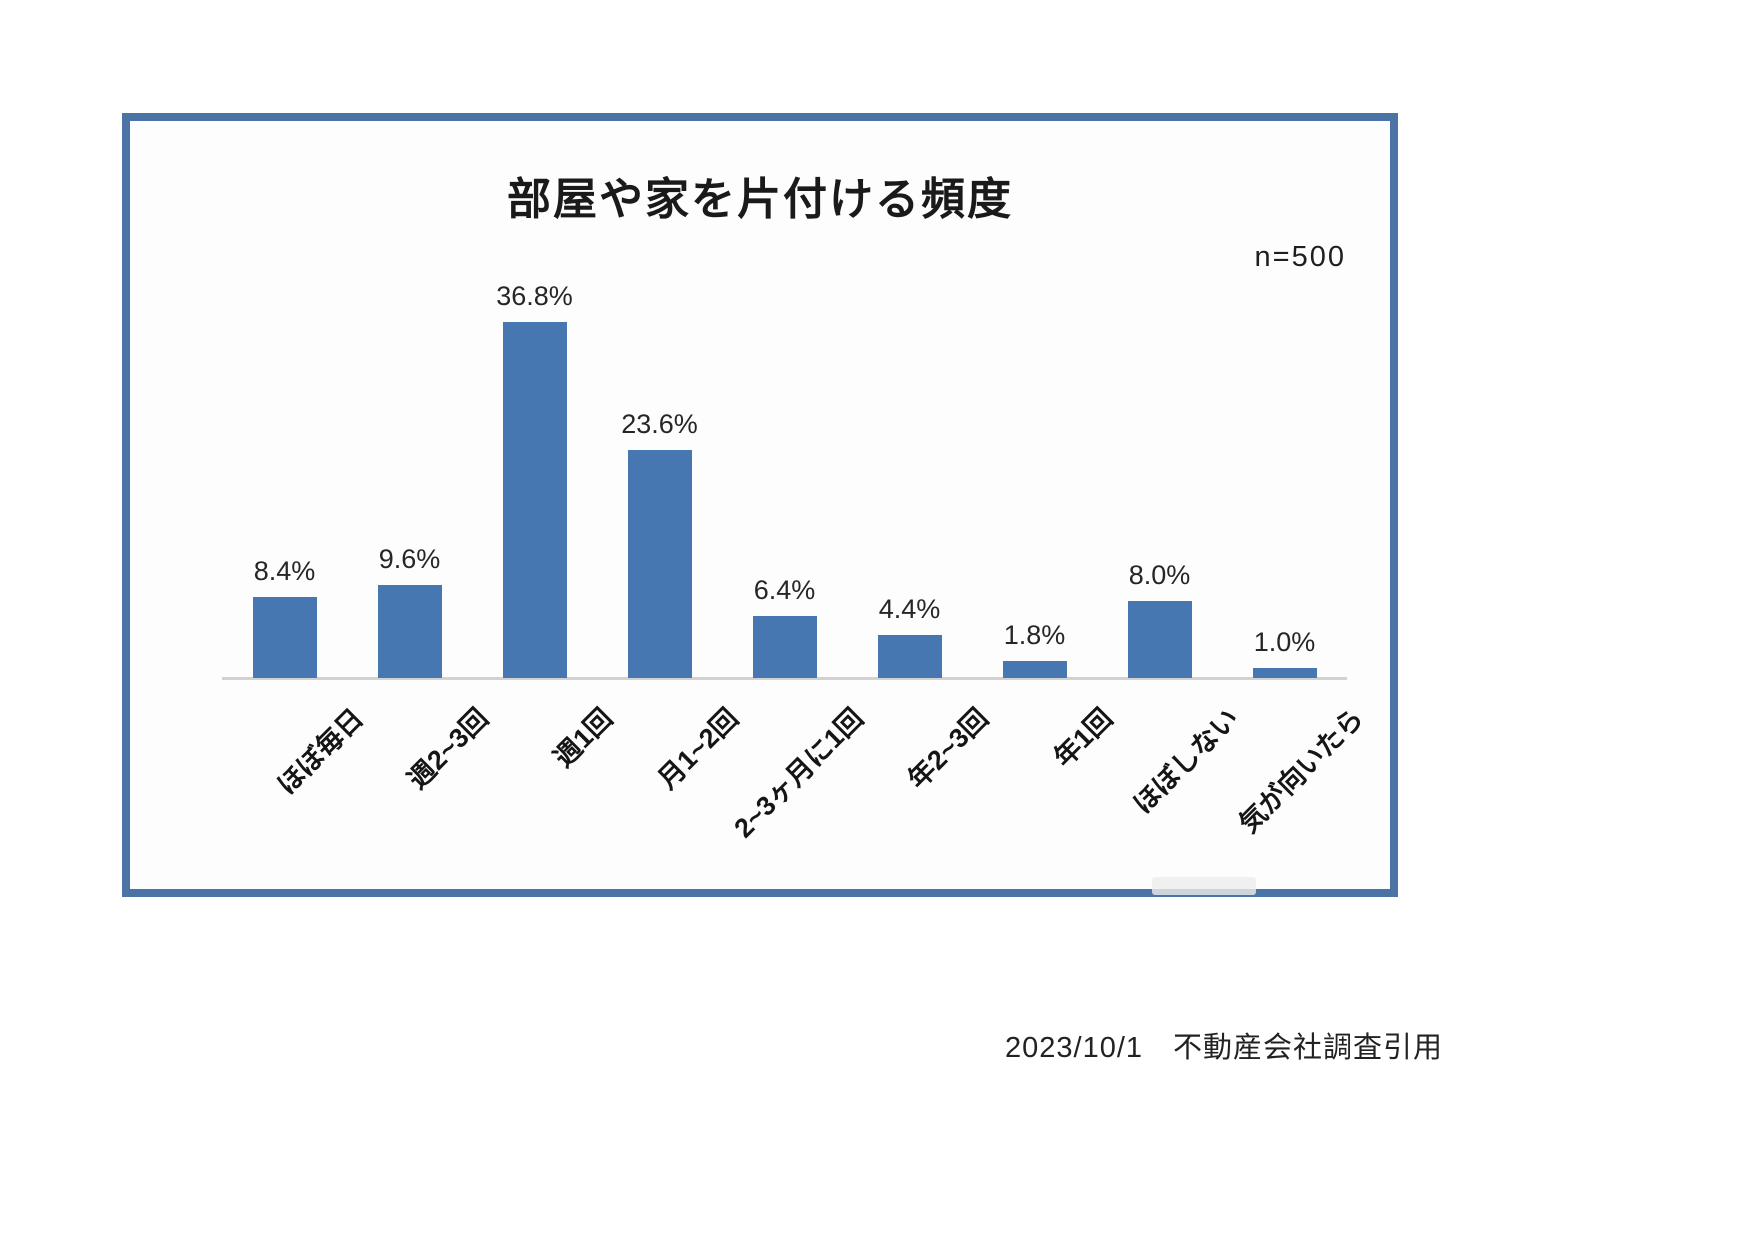 Image resolution: width=1754 pixels, height=1240 pixels. Describe the element at coordinates (697, 748) in the screenshot. I see `category-label: 月1~2回` at that location.